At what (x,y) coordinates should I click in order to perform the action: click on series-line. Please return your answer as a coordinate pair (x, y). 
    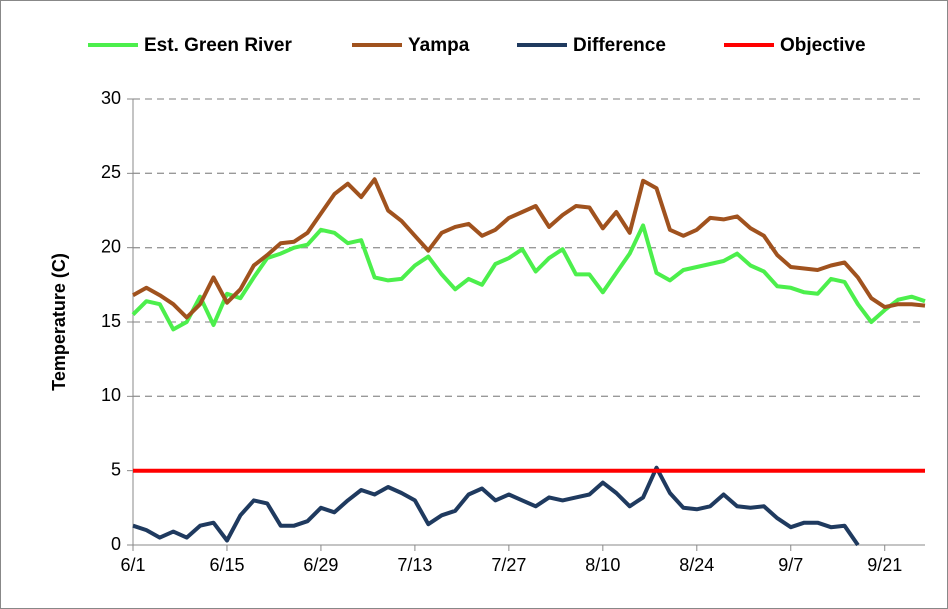
    Looking at the image, I should click on (496, 506).